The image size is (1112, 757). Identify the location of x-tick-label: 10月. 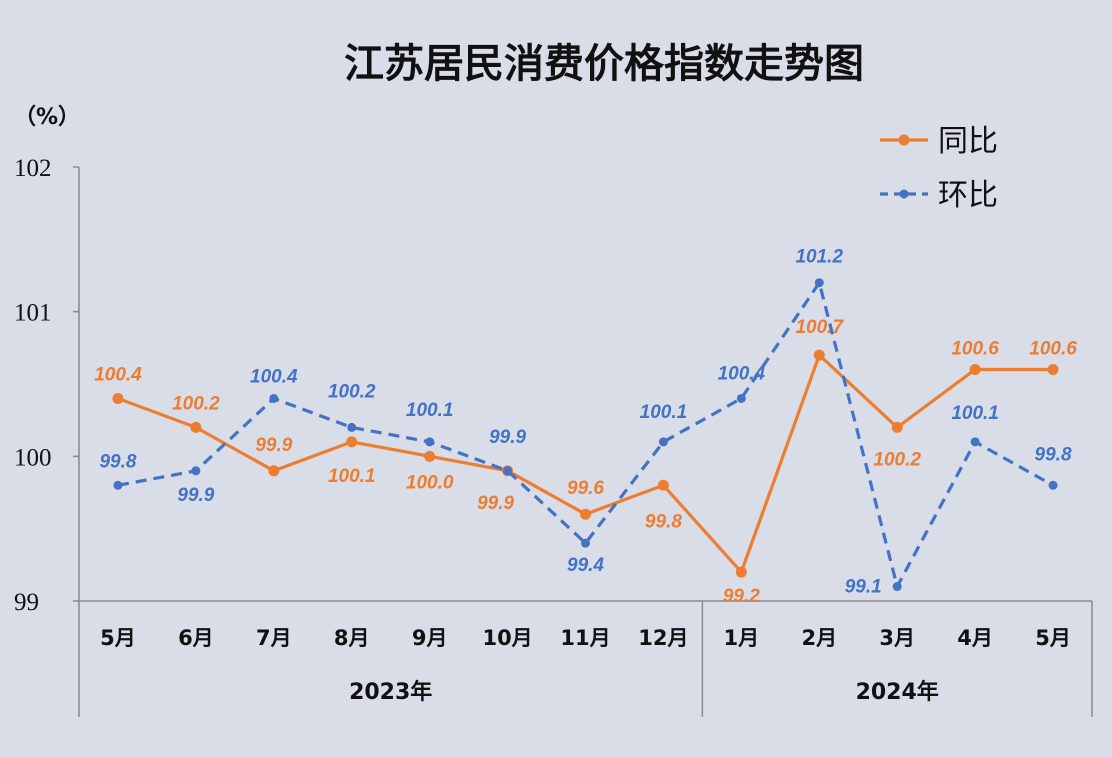
(507, 638).